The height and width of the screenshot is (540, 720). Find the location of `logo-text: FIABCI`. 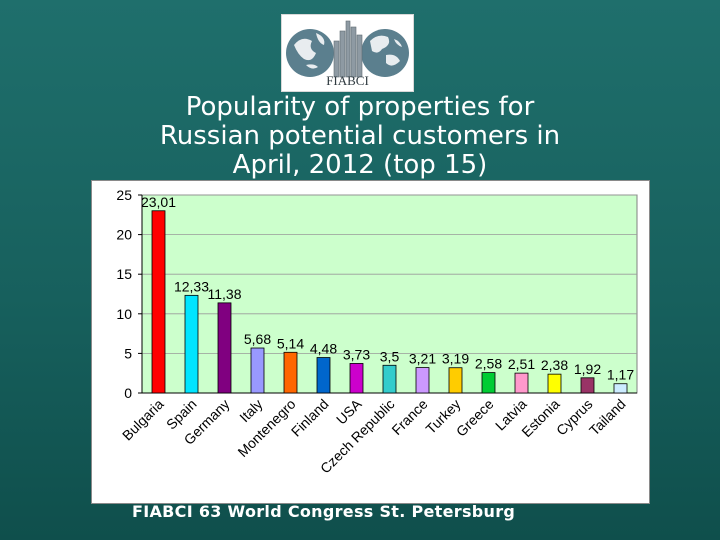

logo-text: FIABCI is located at coordinates (347, 80).